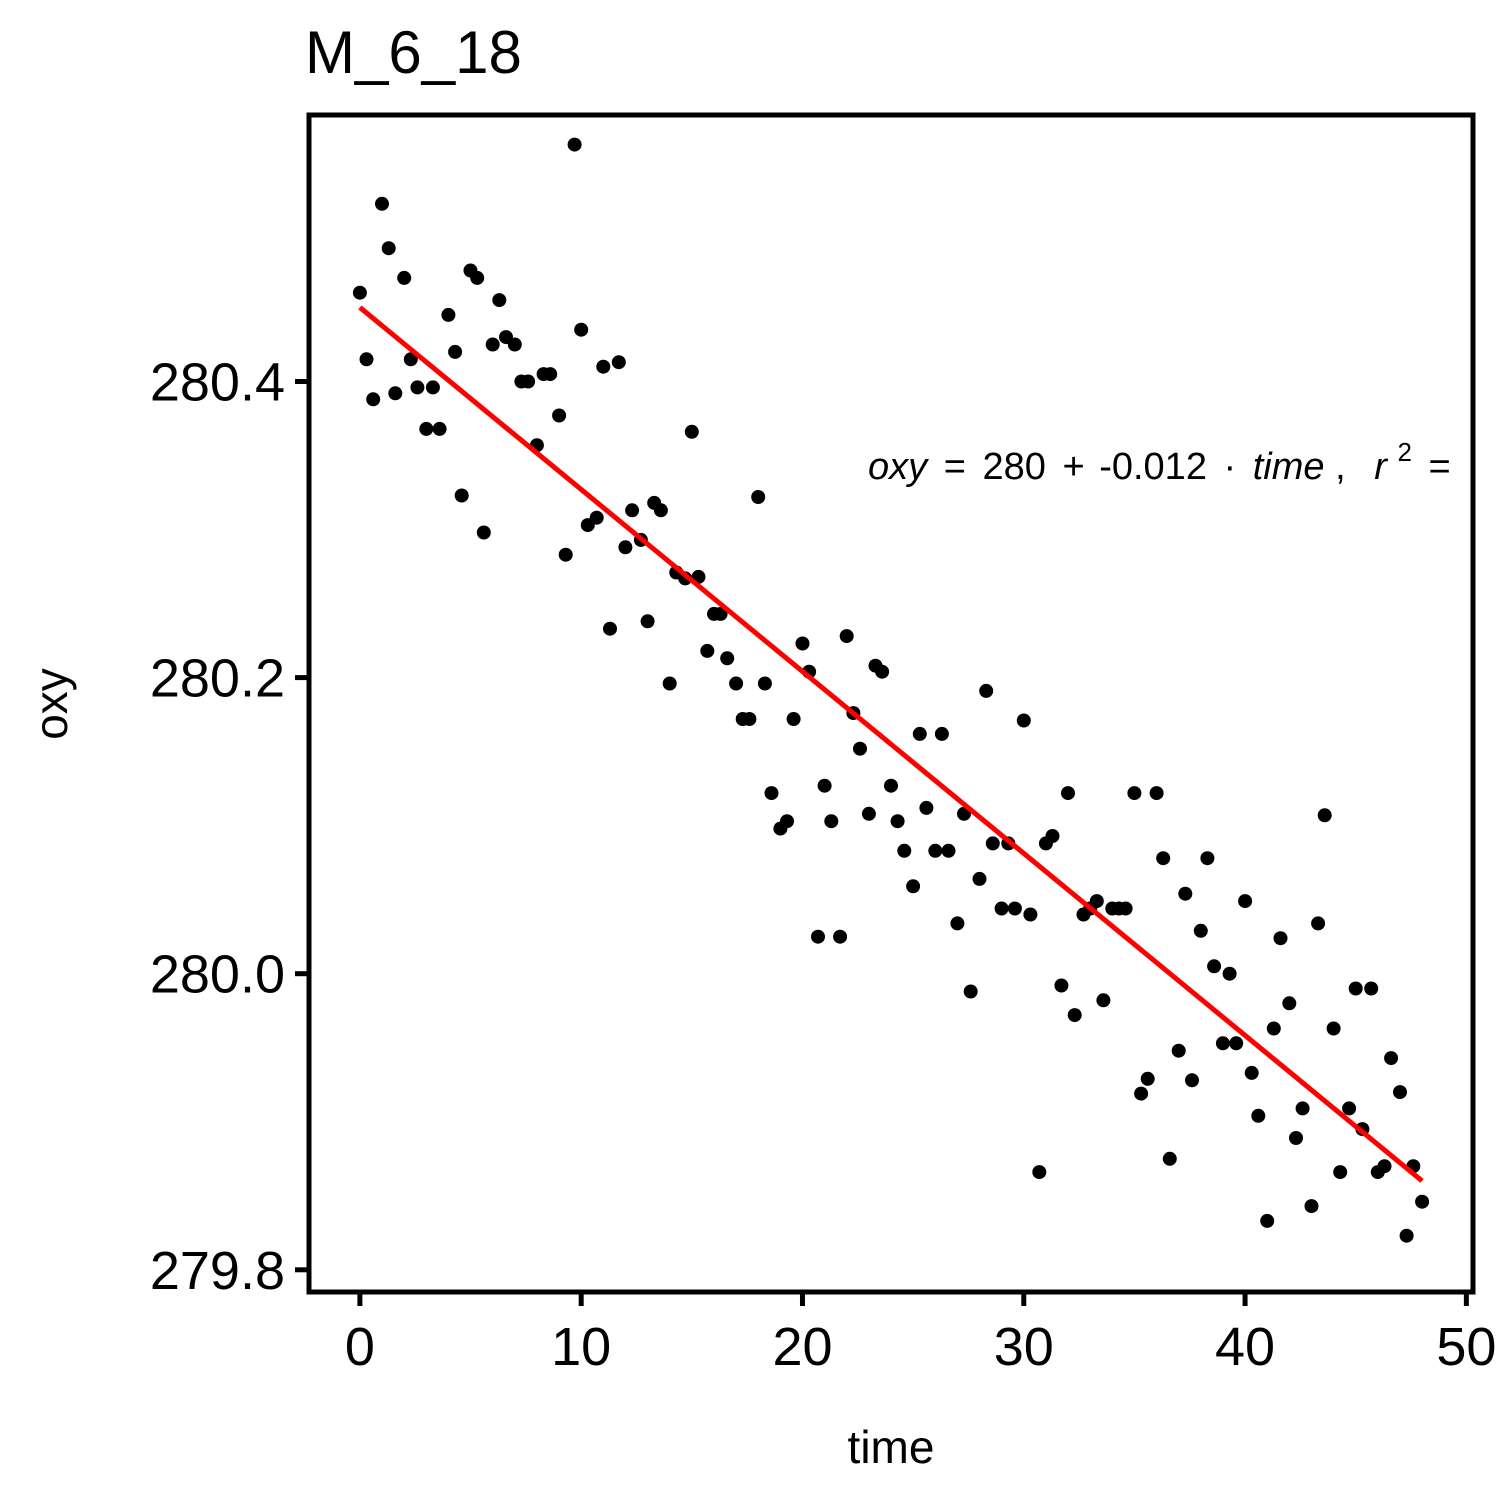 Image resolution: width=1500 pixels, height=1500 pixels. What do you see at coordinates (1013, 467) in the screenshot?
I see `eq-intercept: 280` at bounding box center [1013, 467].